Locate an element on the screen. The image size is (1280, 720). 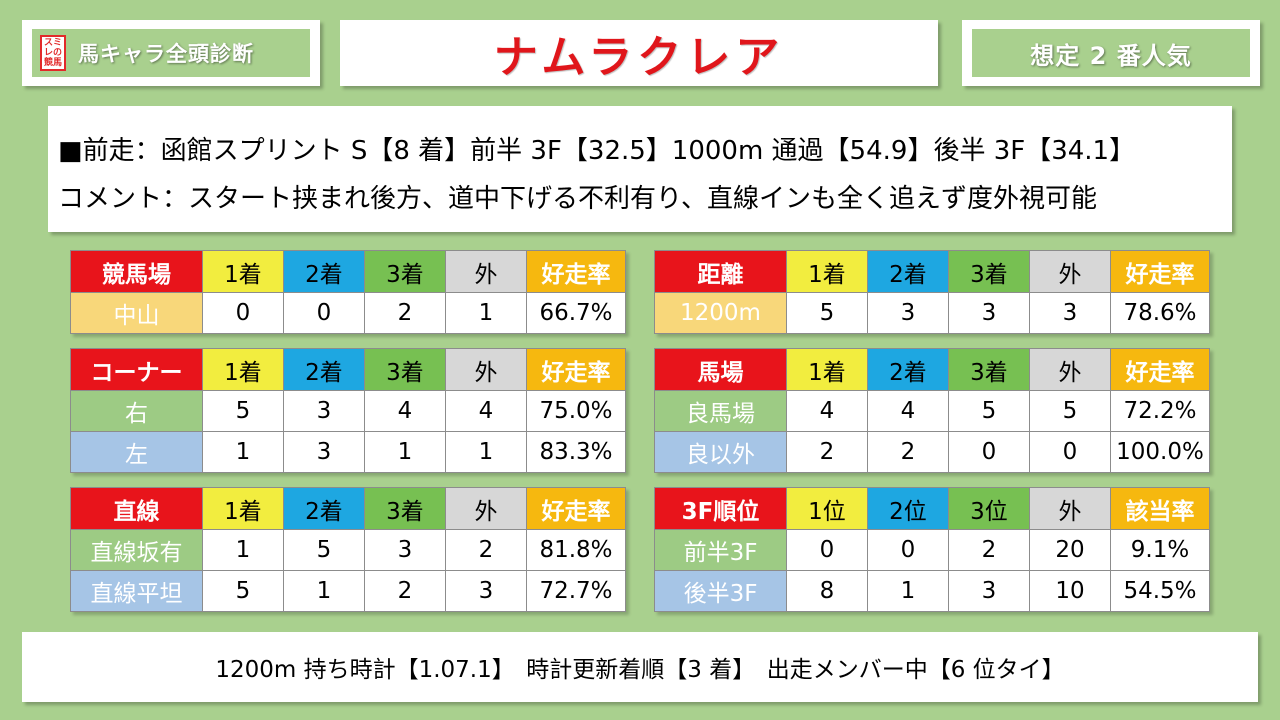
popularity-panel: 想定 2 番人気 is located at coordinates (1111, 53).